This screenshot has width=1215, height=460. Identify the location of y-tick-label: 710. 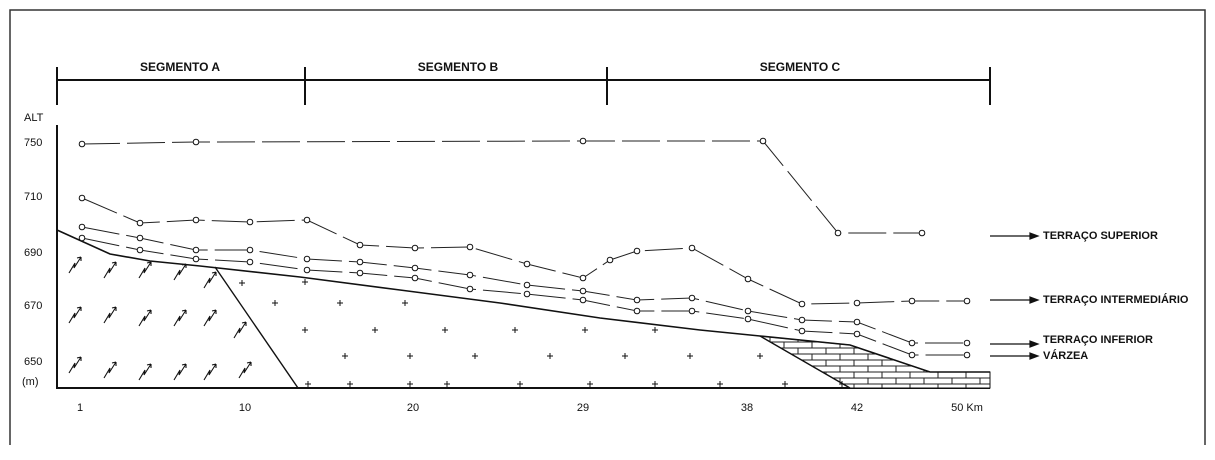
(33, 197).